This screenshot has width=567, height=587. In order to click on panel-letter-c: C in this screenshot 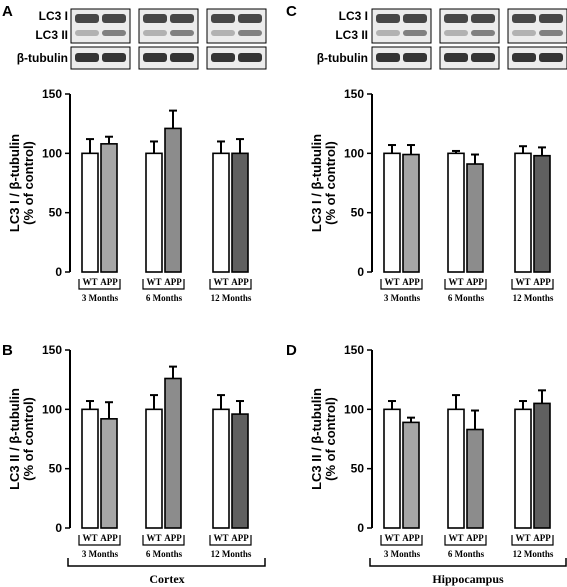, I will do `click(291, 11)`.